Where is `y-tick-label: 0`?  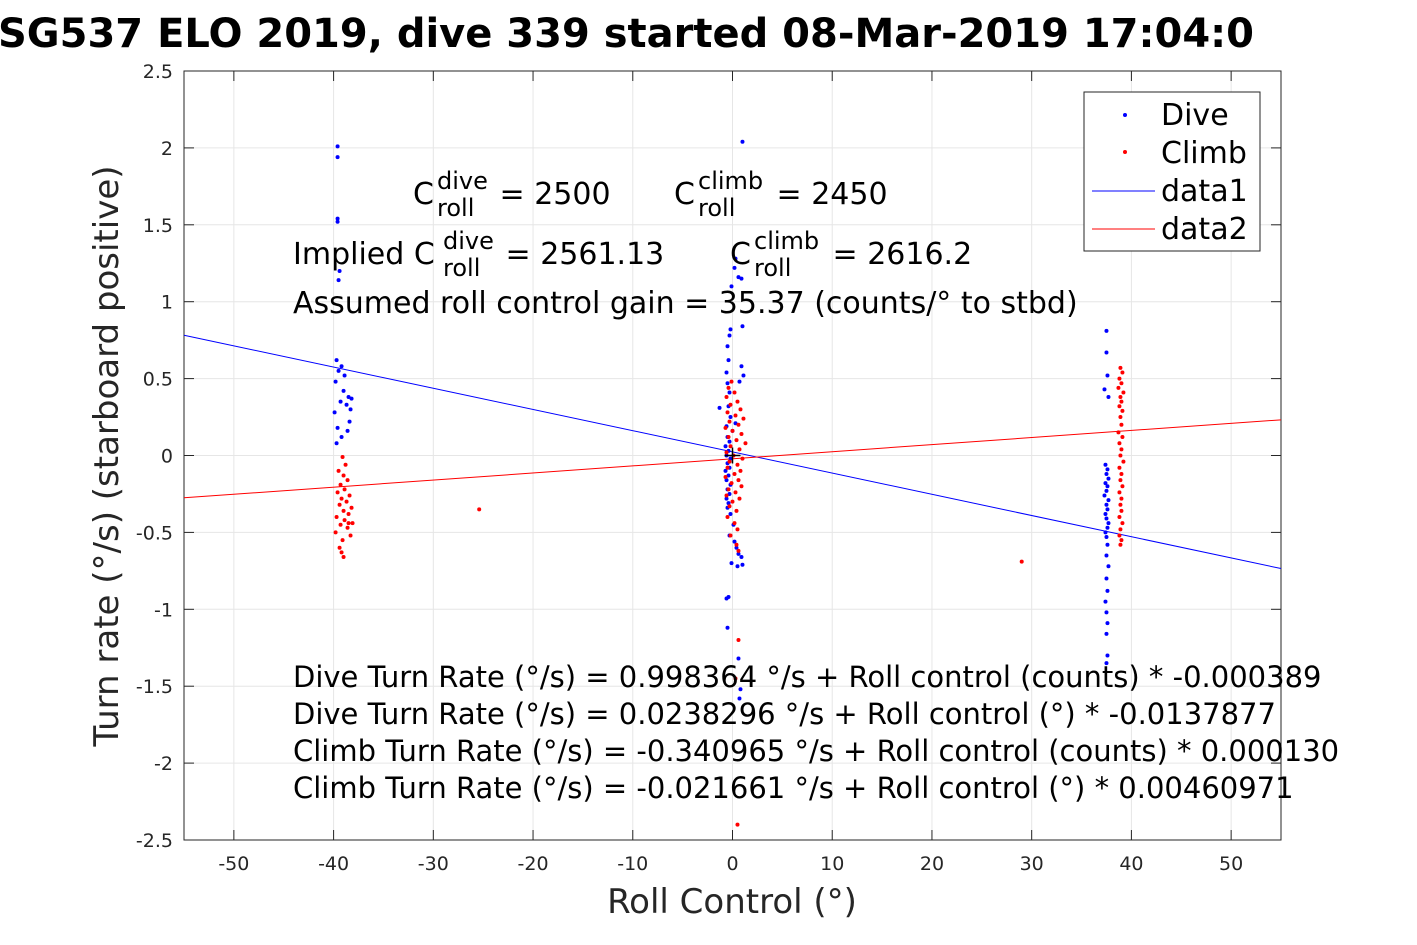
y-tick-label: 0 is located at coordinates (167, 457).